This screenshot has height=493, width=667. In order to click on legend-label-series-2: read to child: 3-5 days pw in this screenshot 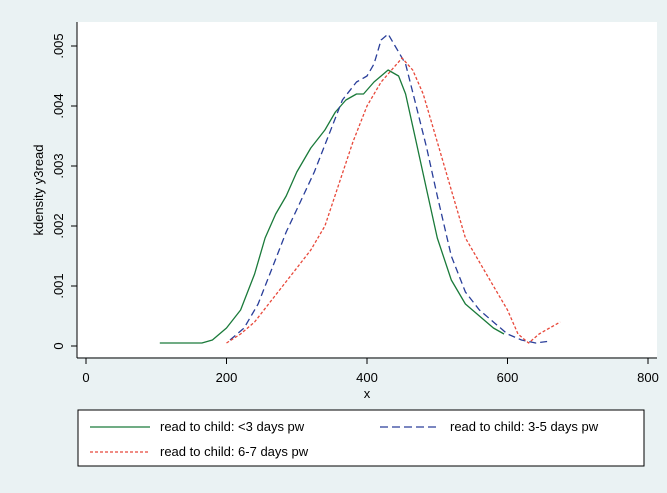, I will do `click(524, 426)`.